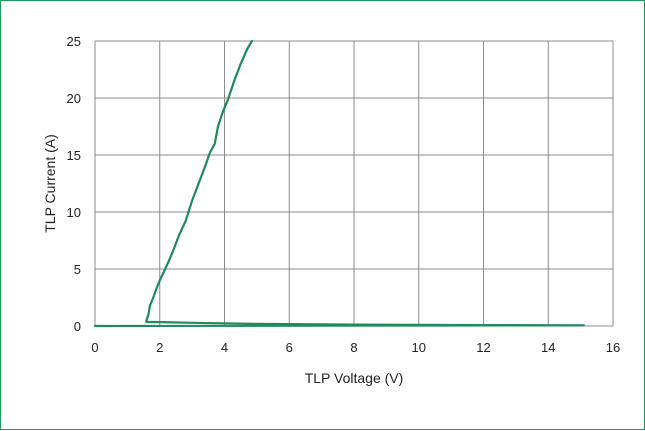 The image size is (645, 431). Describe the element at coordinates (548, 347) in the screenshot. I see `x-tick-label: 14` at that location.